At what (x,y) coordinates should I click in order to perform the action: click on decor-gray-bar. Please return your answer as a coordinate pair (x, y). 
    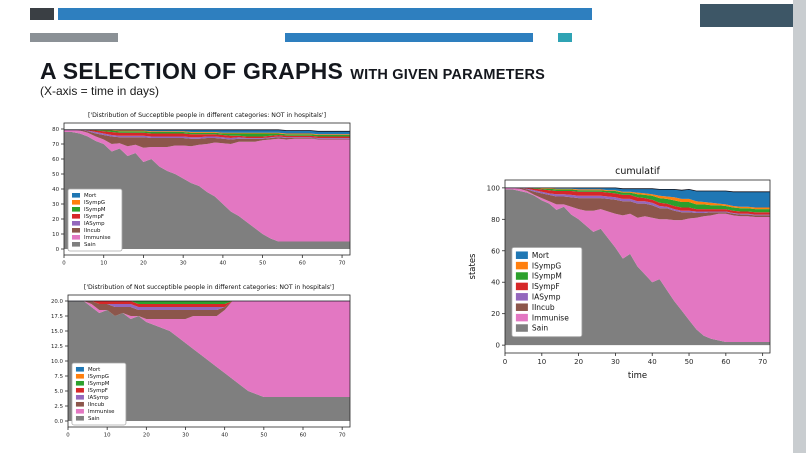
    Looking at the image, I should click on (74, 37).